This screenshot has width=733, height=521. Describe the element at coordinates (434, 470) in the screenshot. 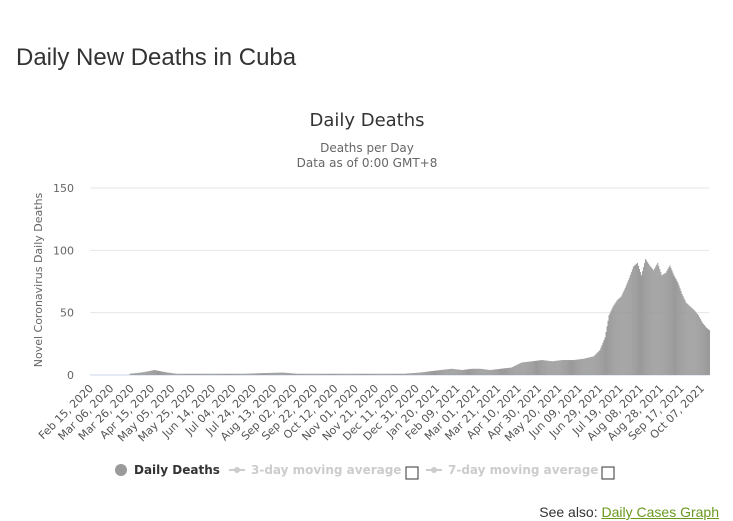

I see `legend-marker-dot` at that location.